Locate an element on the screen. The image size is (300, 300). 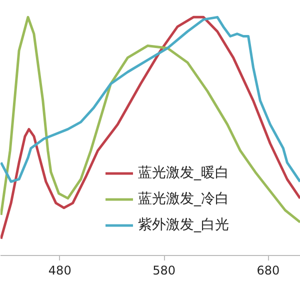
x-tick-label: 580 is located at coordinates (164, 271).